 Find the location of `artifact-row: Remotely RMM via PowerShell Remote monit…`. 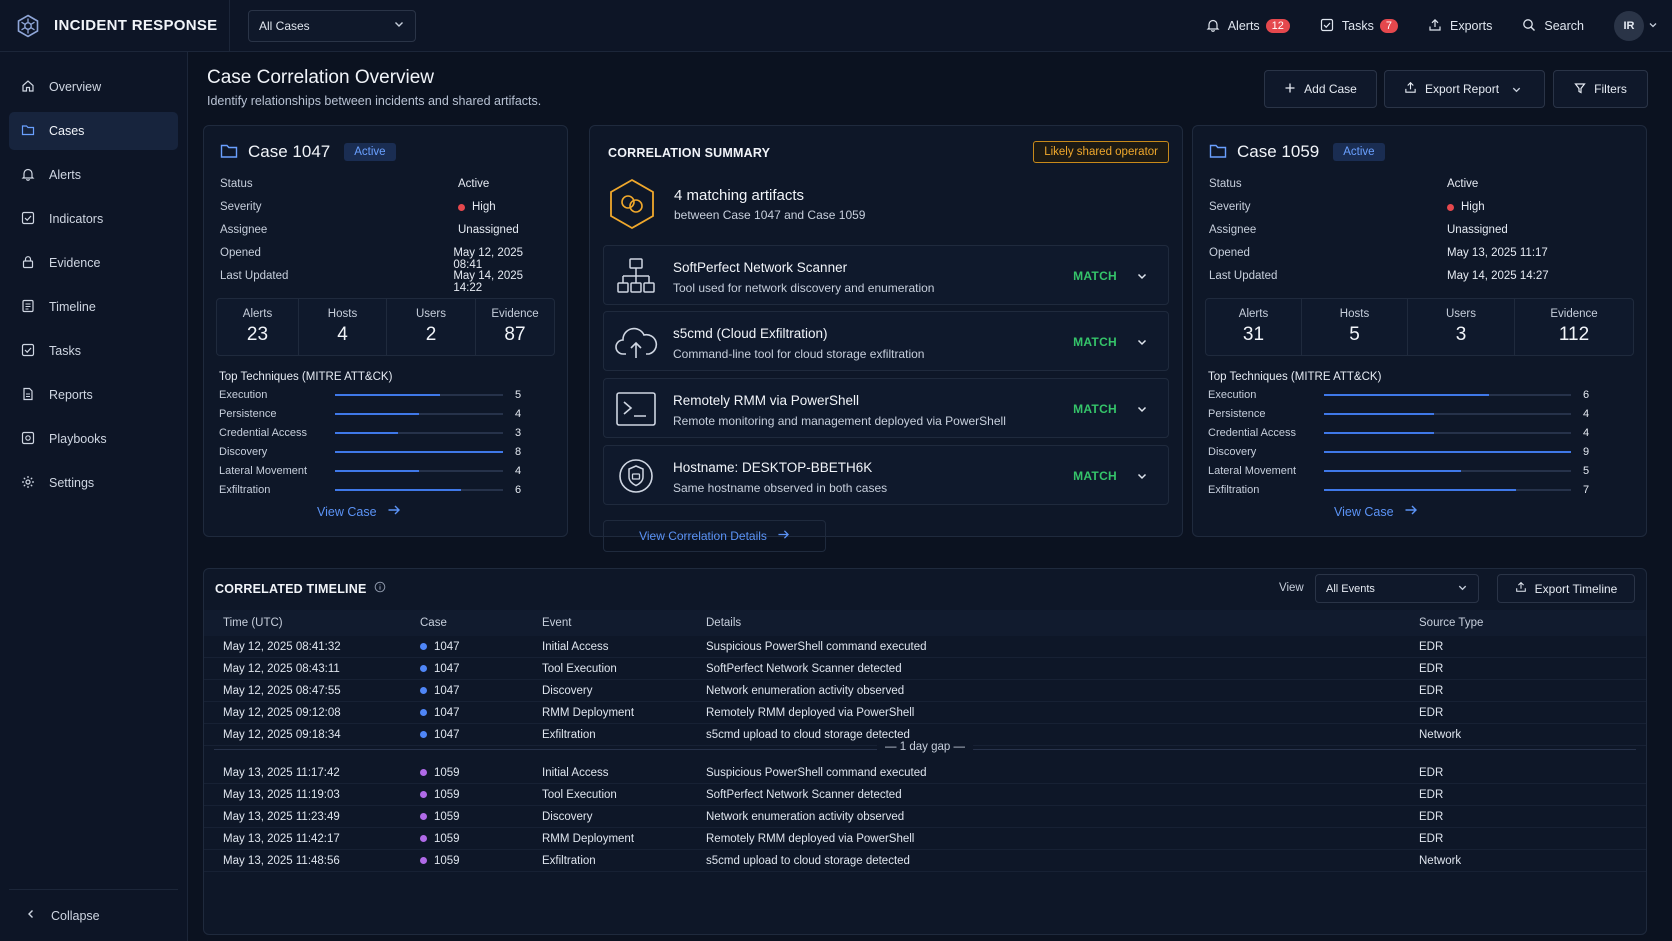

artifact-row: Remotely RMM via PowerShell Remote monit… is located at coordinates (886, 408).